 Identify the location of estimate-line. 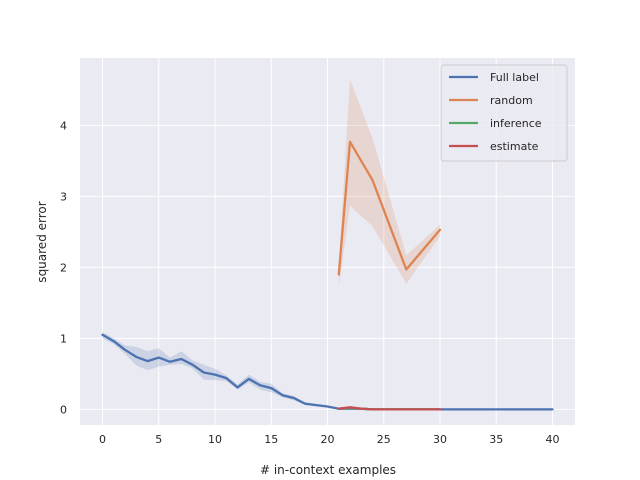
(389, 408).